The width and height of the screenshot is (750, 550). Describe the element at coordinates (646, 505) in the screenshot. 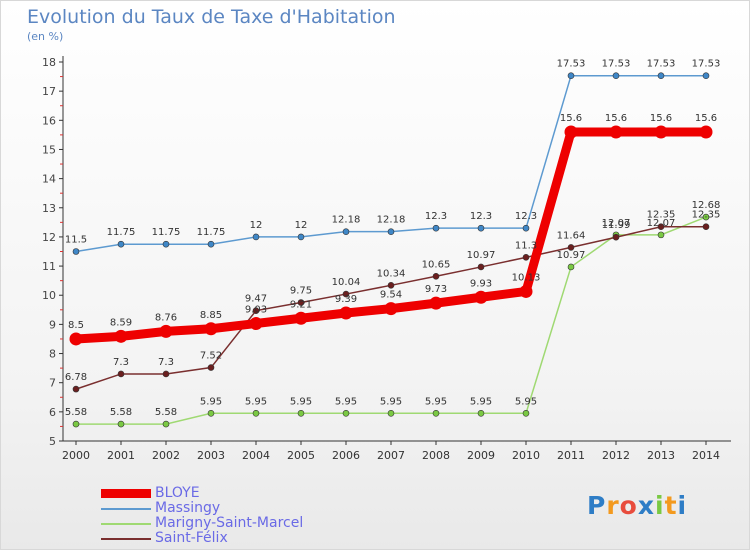

I see `logo-letter: x` at that location.